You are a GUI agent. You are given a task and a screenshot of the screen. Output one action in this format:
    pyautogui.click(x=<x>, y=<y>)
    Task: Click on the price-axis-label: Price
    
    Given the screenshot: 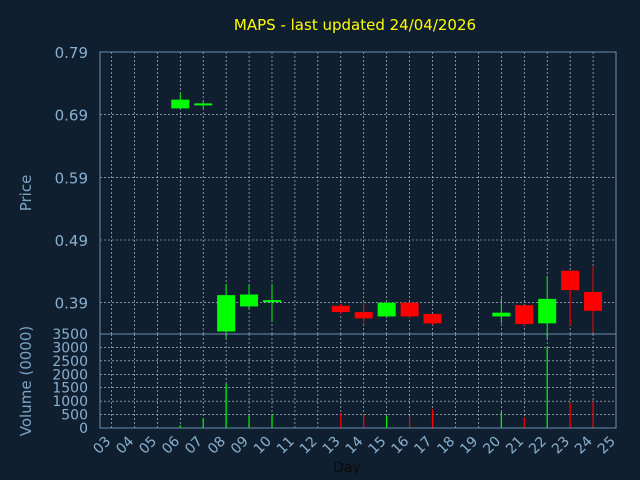 What is the action you would take?
    pyautogui.click(x=26, y=193)
    